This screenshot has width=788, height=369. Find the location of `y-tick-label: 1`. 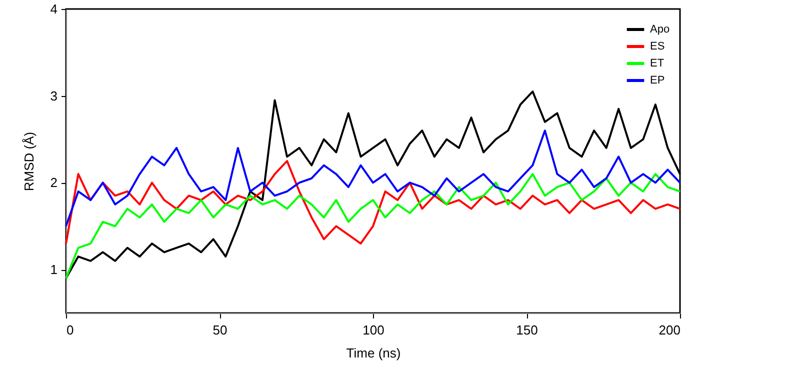

y-tick-label: 1 is located at coordinates (54, 270).